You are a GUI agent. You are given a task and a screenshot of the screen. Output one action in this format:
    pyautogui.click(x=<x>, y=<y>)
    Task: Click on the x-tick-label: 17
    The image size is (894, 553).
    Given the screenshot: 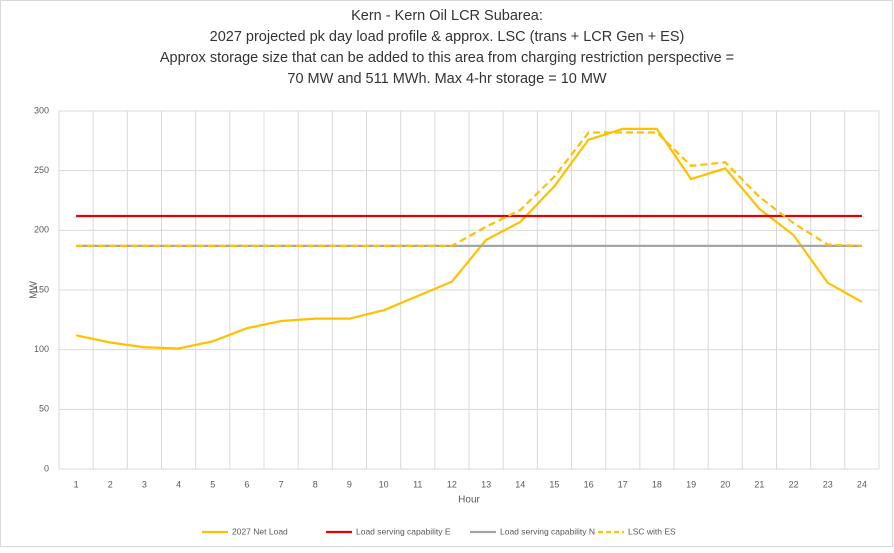 What is the action you would take?
    pyautogui.click(x=623, y=484)
    